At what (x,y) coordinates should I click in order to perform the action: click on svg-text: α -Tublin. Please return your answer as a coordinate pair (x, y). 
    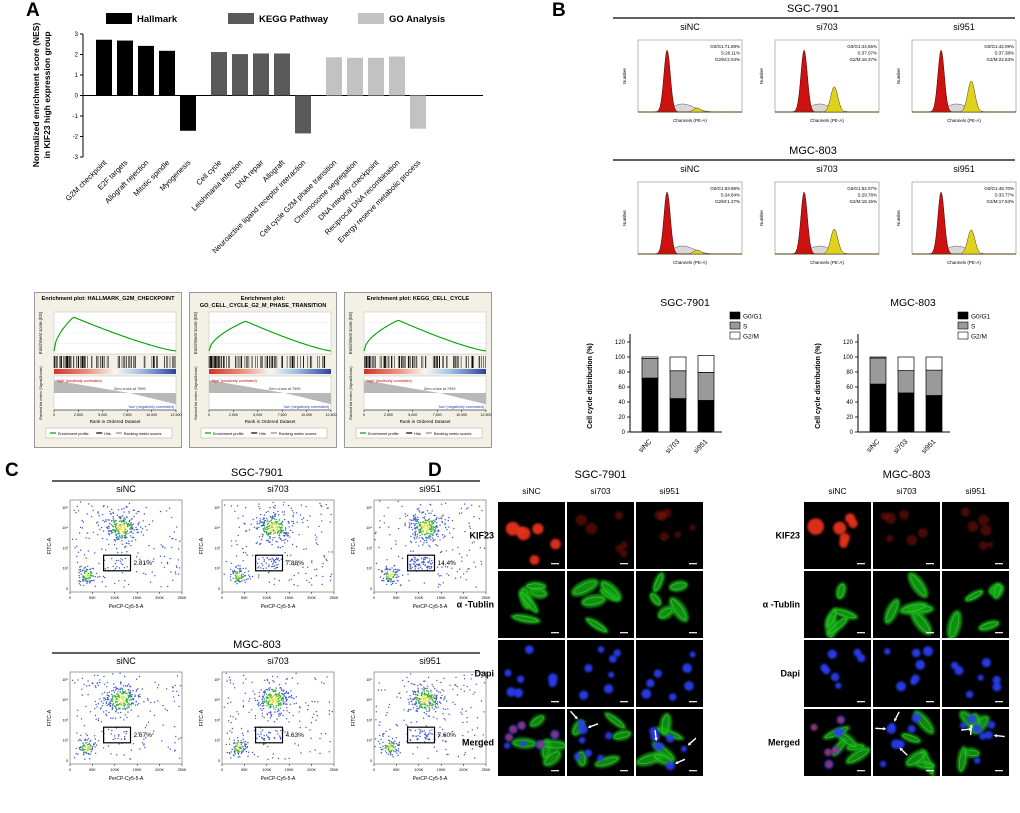
    Looking at the image, I should click on (781, 605).